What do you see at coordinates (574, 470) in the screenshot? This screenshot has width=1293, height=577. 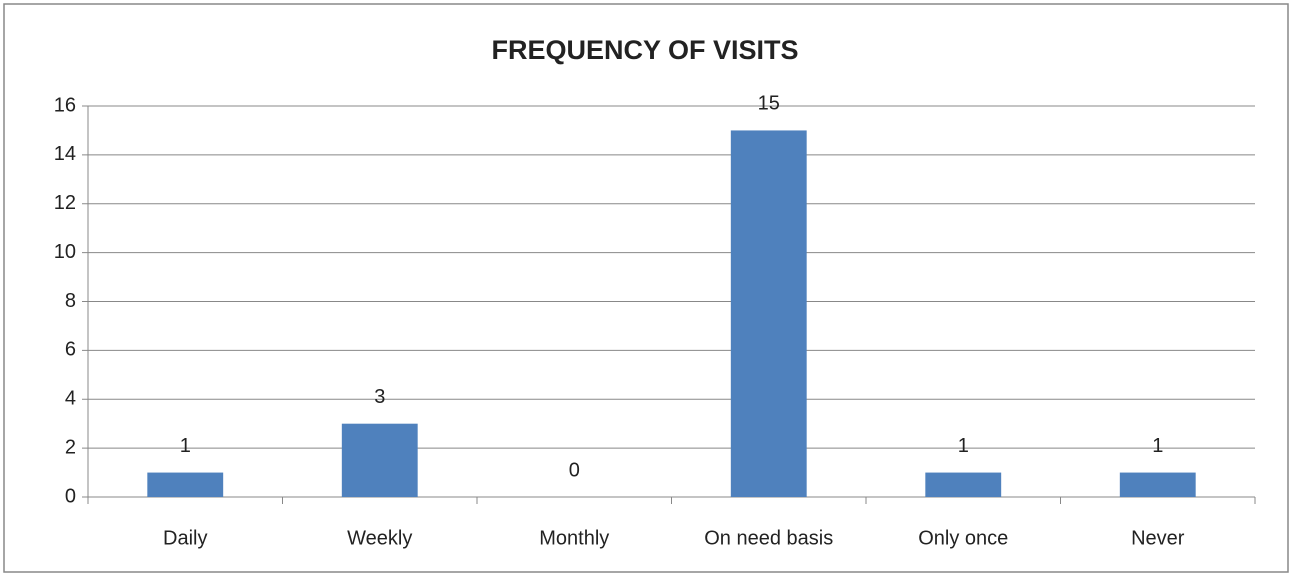 I see `data-label: 0` at bounding box center [574, 470].